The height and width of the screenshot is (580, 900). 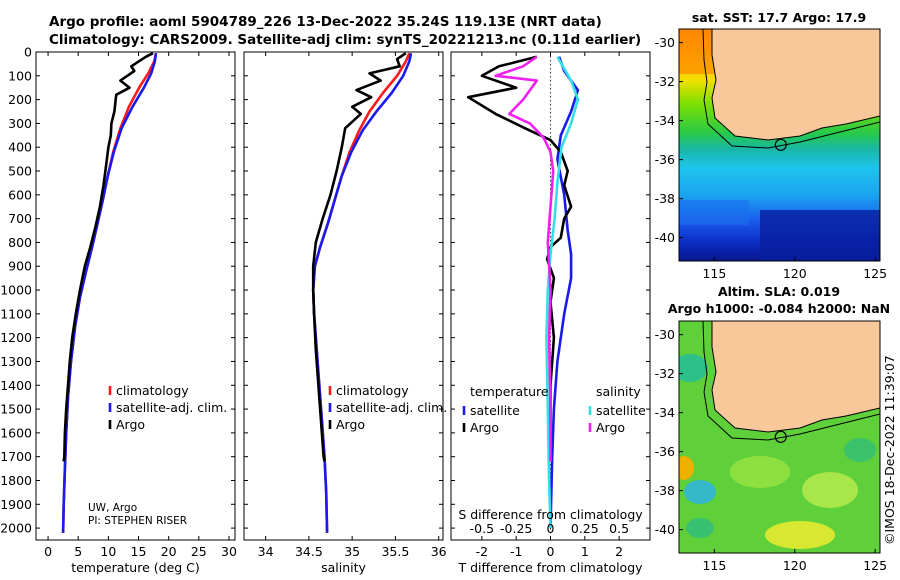 I want to click on legend-temperature-title: temperature, so click(x=509, y=391).